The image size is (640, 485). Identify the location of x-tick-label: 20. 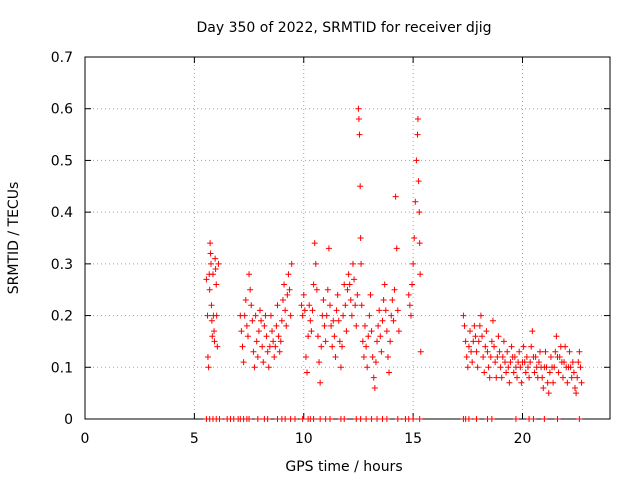
(523, 439).